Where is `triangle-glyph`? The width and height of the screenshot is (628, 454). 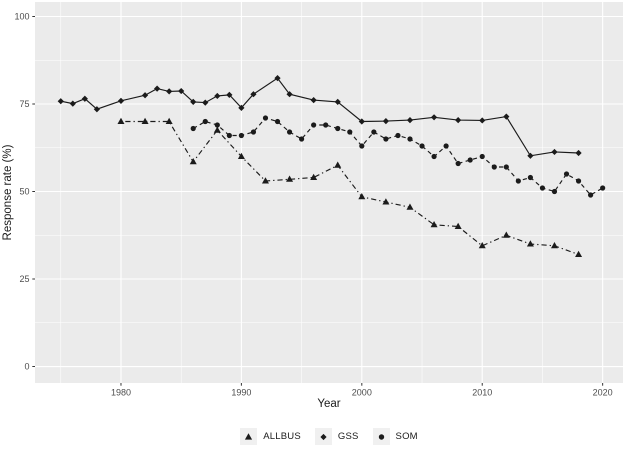
triangle-glyph is located at coordinates (249, 436).